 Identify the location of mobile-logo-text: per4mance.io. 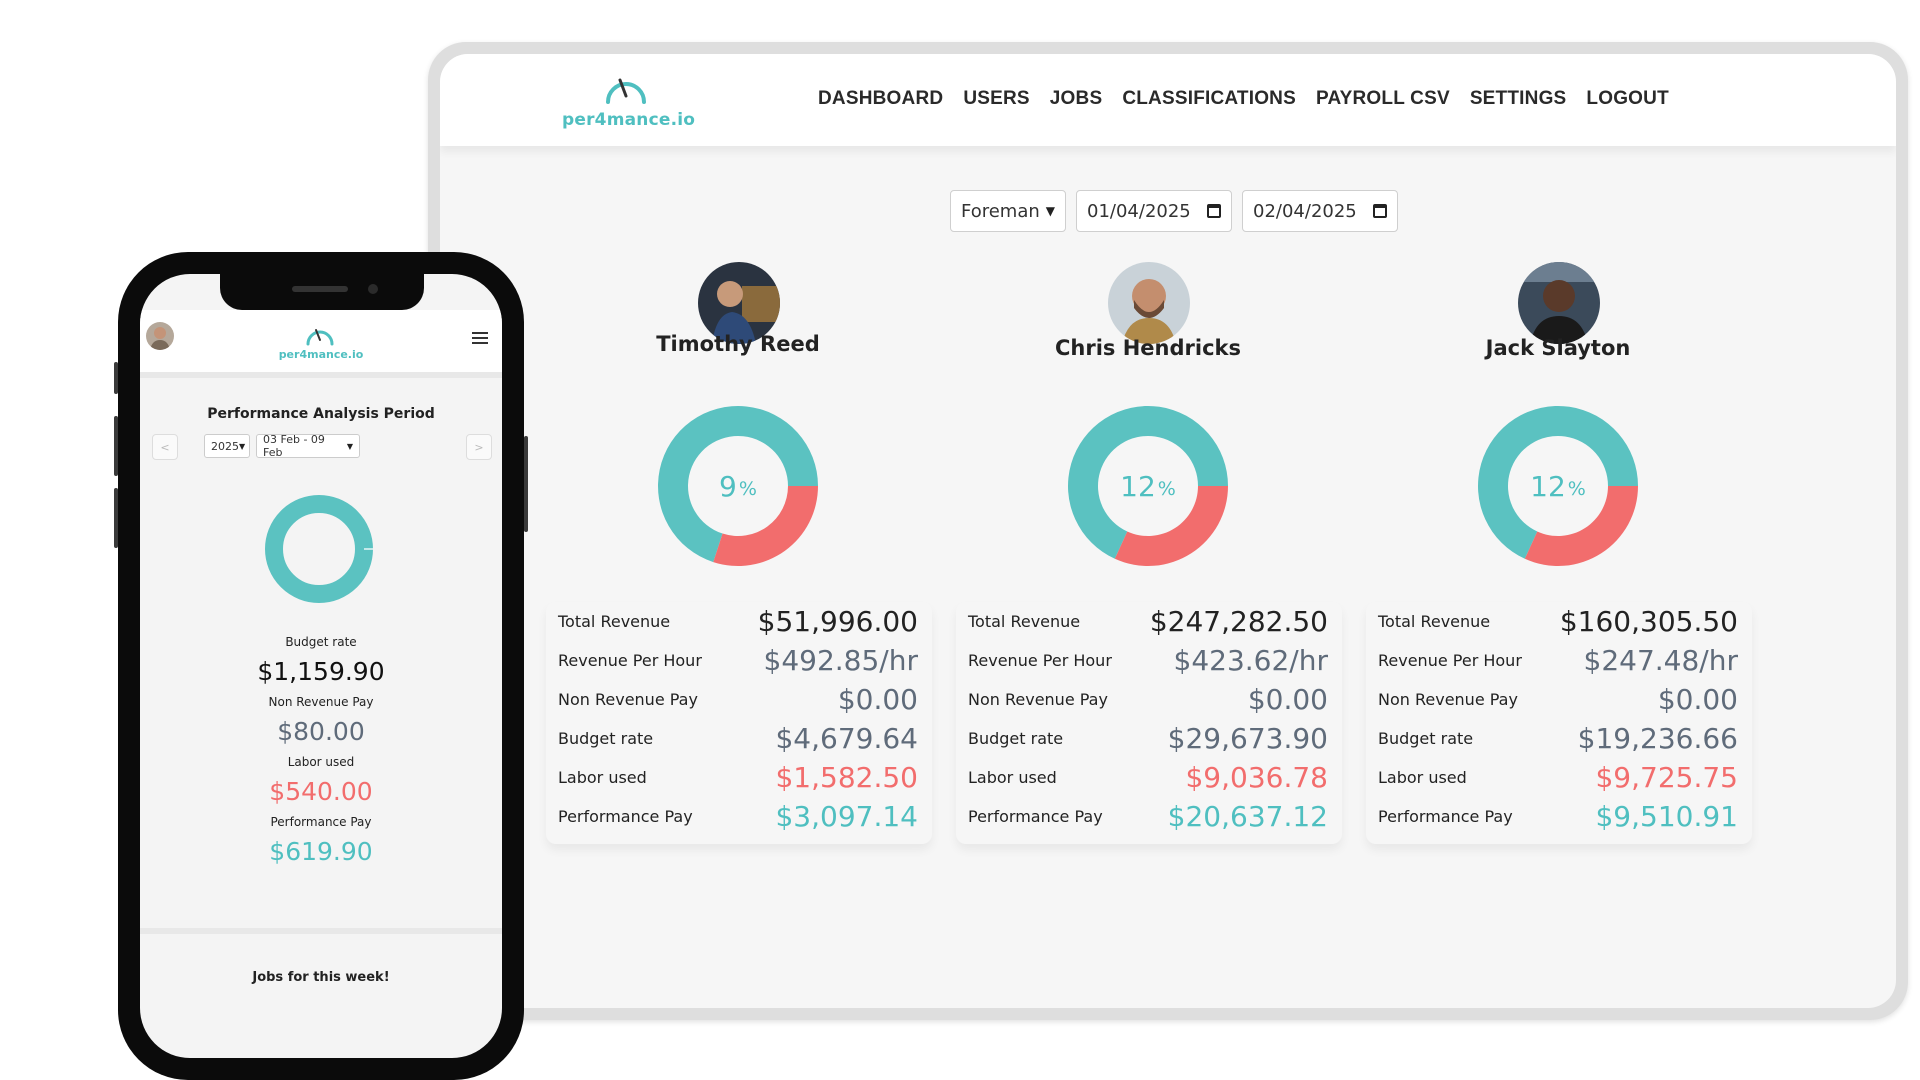
(321, 354).